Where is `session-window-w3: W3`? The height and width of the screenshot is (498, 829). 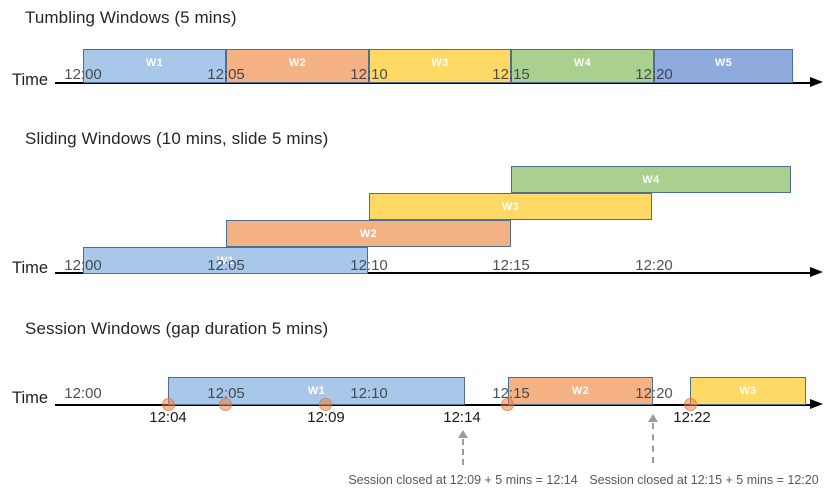 session-window-w3: W3 is located at coordinates (748, 391).